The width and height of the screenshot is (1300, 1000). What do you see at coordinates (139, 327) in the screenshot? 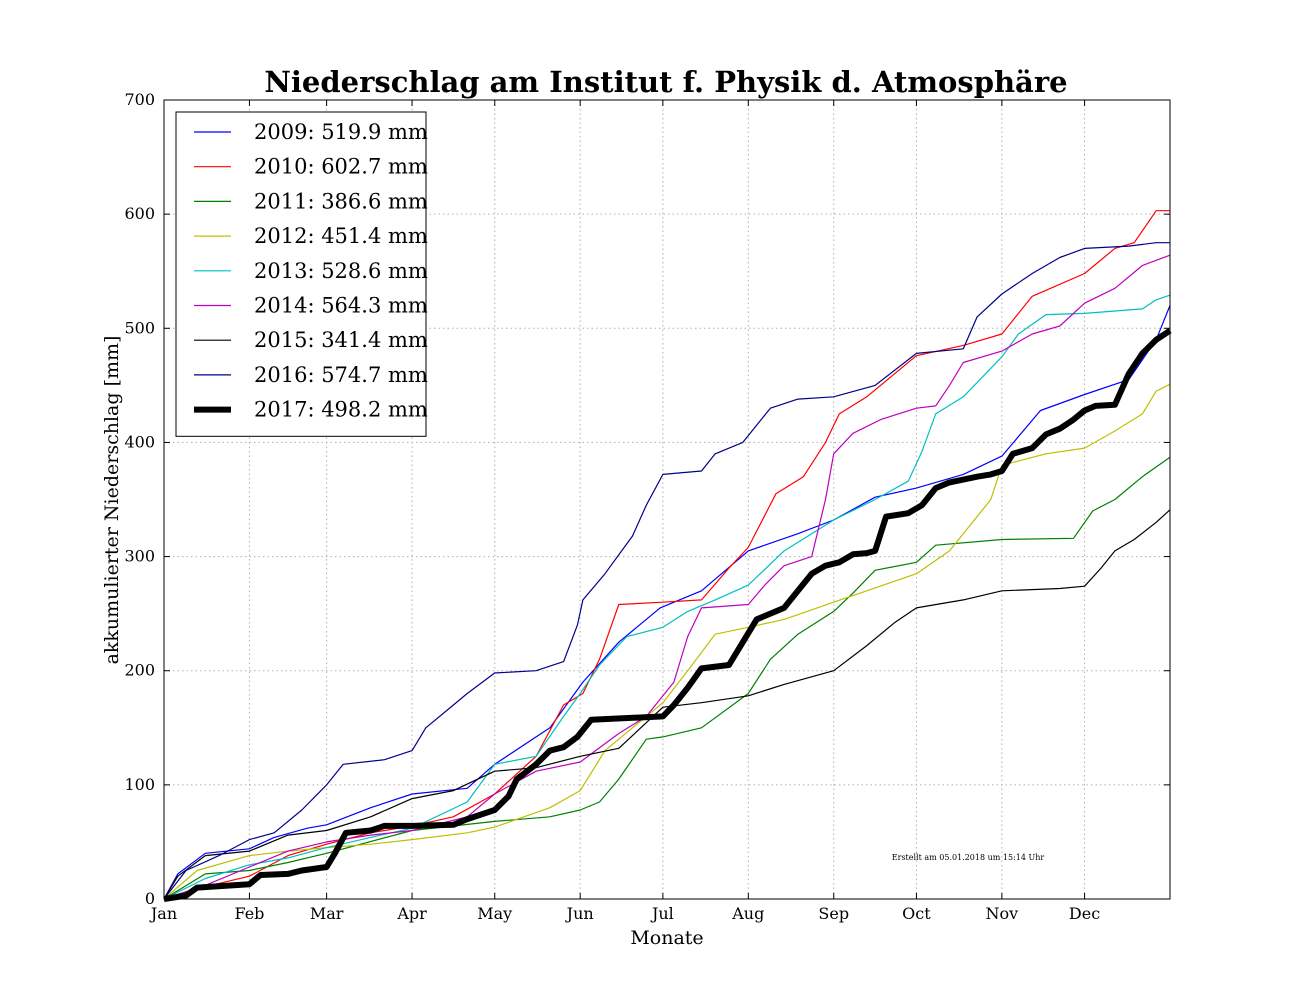
I see `y-tick-label: 500` at bounding box center [139, 327].